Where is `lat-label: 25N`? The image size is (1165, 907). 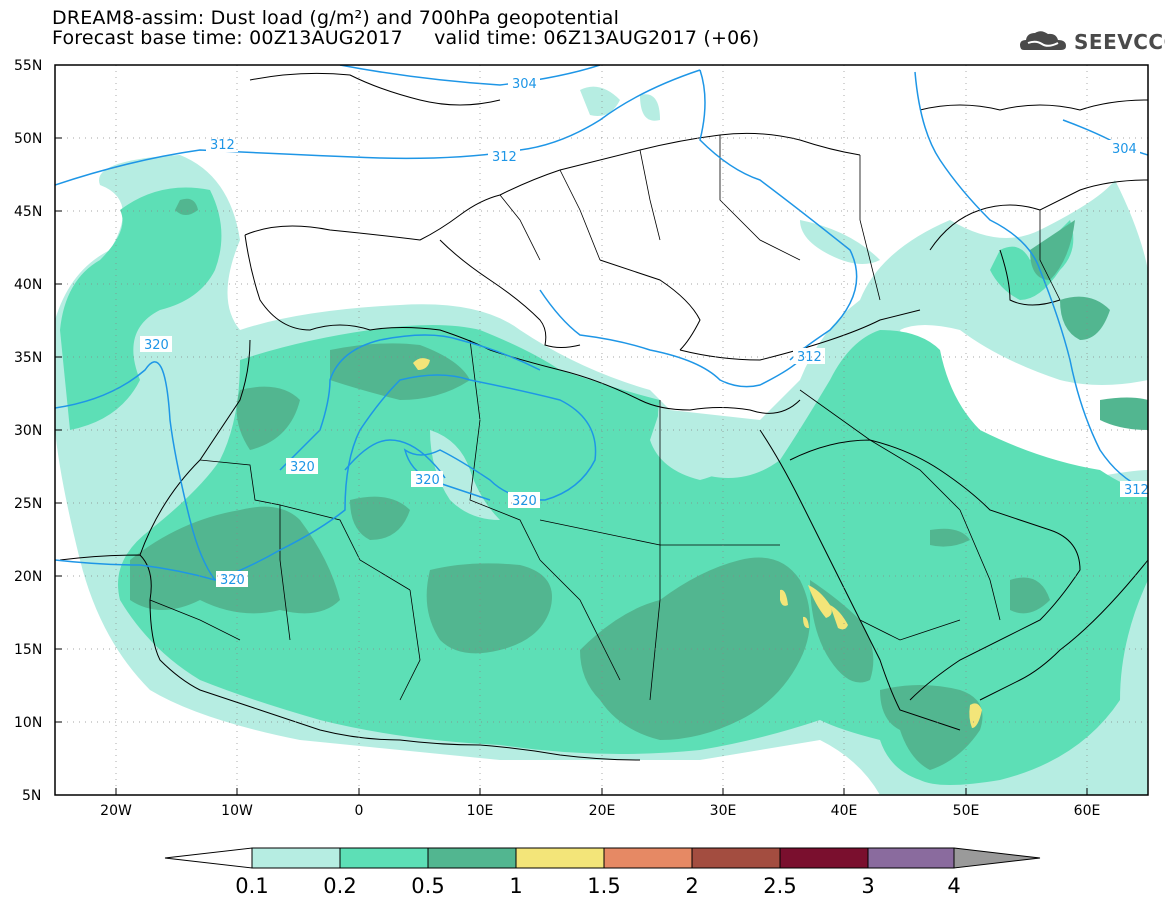 lat-label: 25N is located at coordinates (28, 504).